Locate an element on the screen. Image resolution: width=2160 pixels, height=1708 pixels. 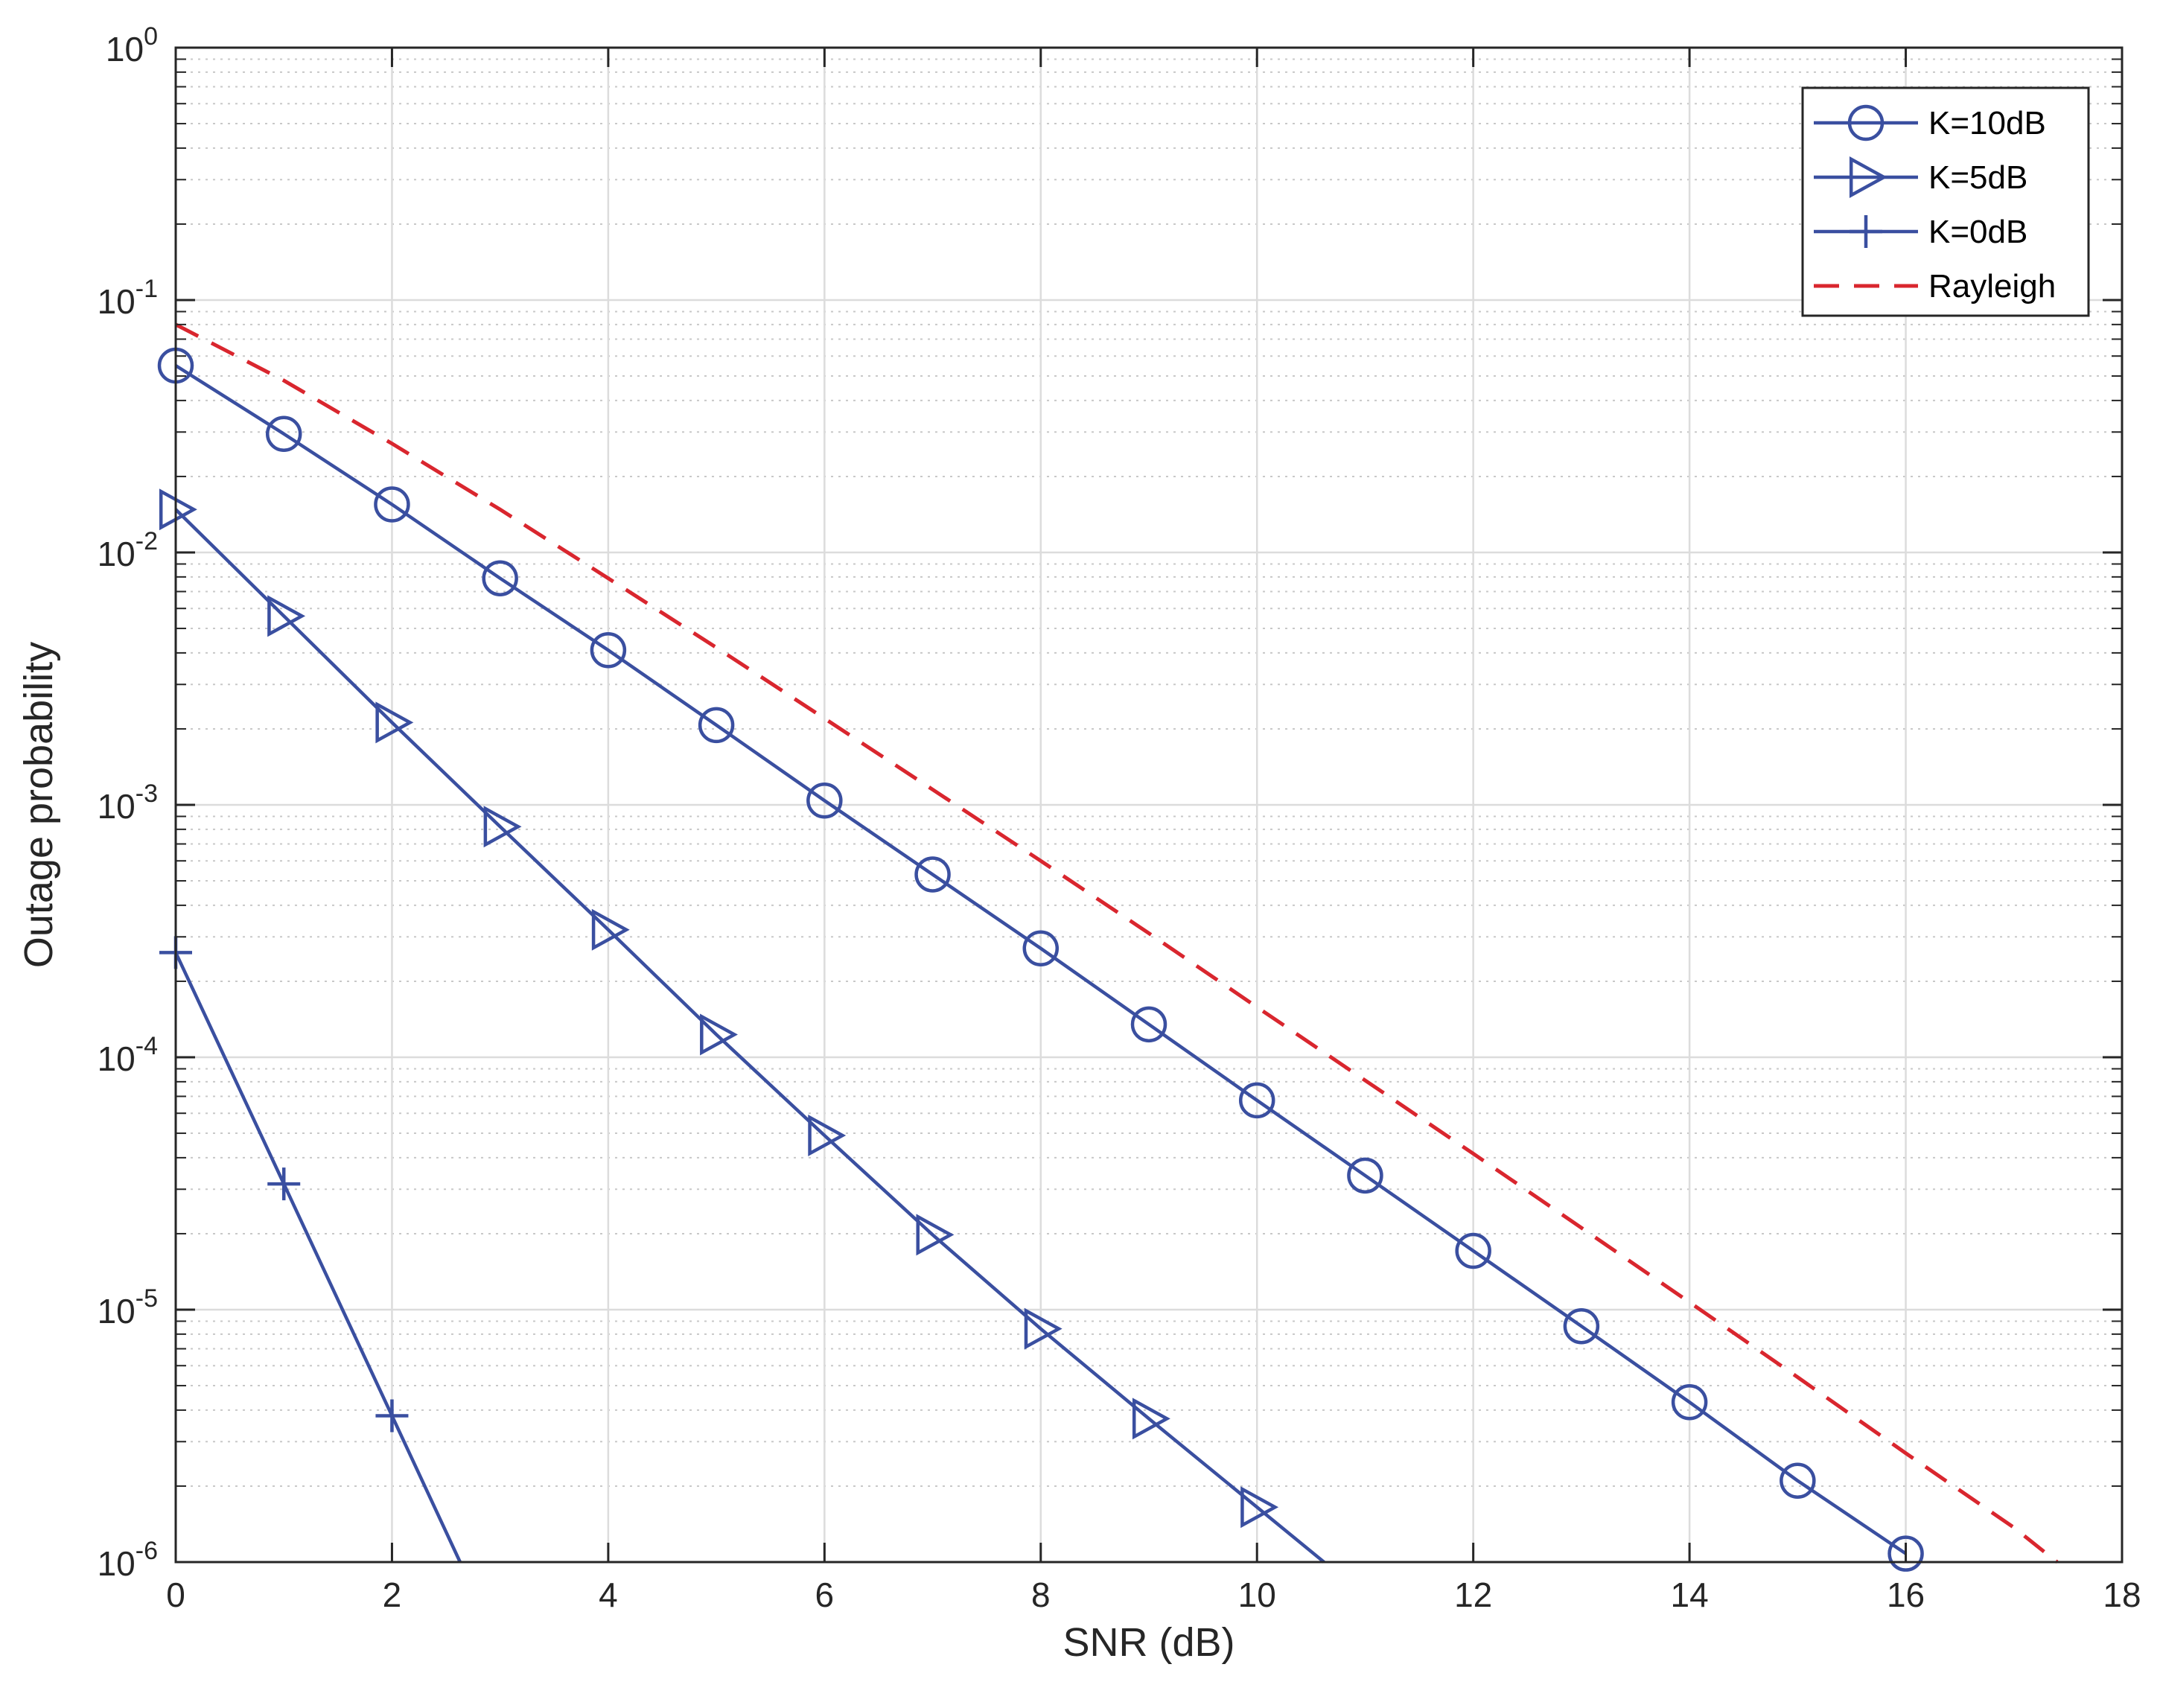
y-tick-exponent: -6 is located at coordinates (147, 1551).